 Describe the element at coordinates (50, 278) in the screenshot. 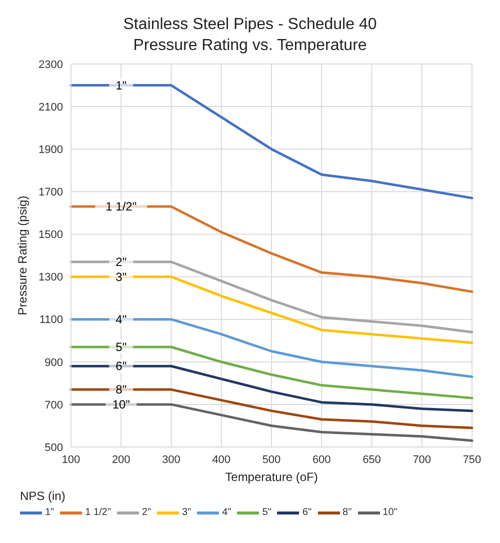

I see `y-tick-label: 1300` at that location.